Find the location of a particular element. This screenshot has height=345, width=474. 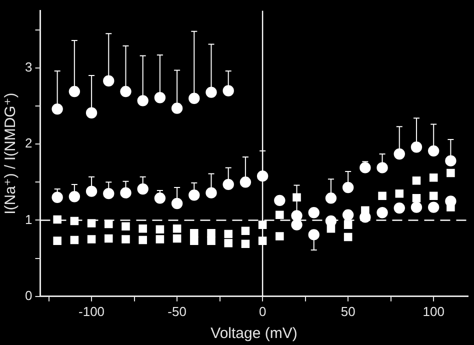

y-tick-label: 3 is located at coordinates (28, 67).